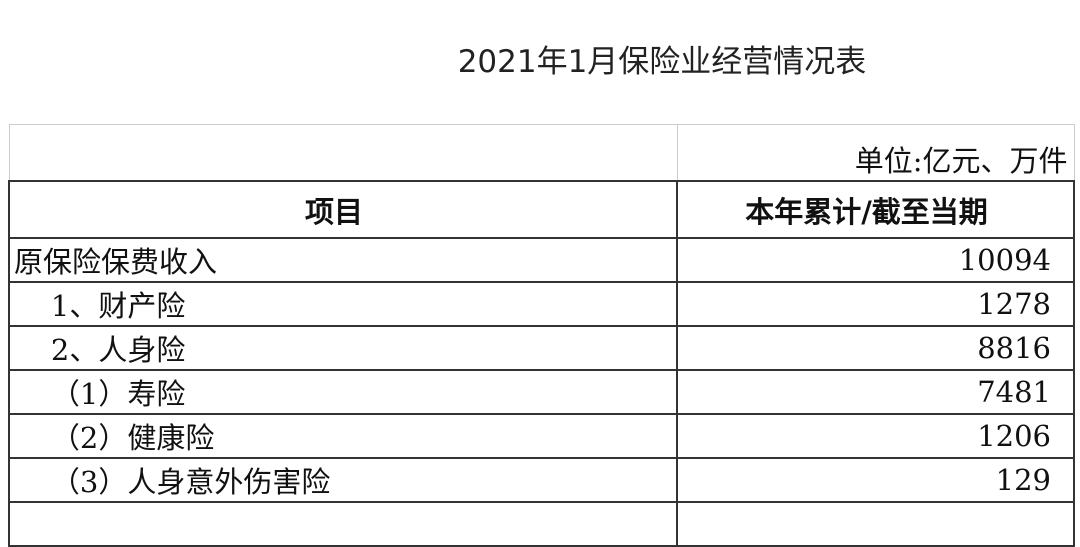 This screenshot has width=1080, height=547. Describe the element at coordinates (343, 436) in the screenshot. I see `row-item: （2）健康险` at that location.